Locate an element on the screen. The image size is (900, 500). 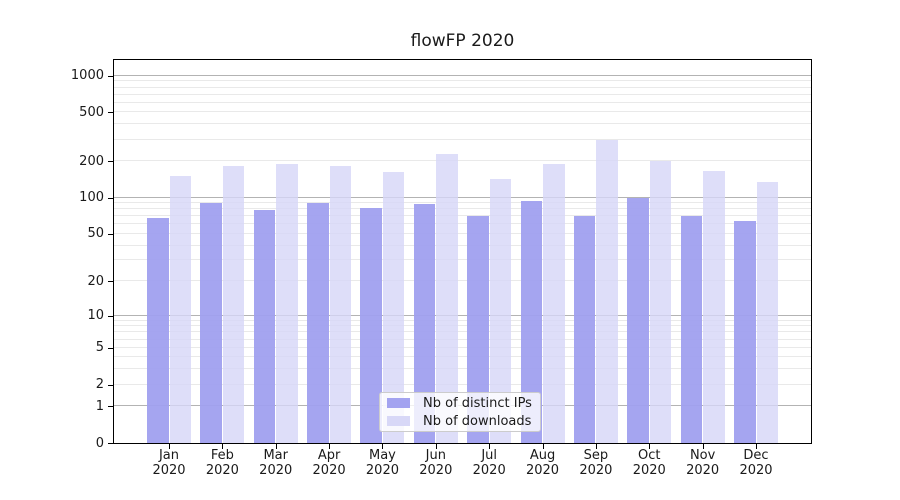
x-tick-label: Apr 2020 is located at coordinates (329, 463).